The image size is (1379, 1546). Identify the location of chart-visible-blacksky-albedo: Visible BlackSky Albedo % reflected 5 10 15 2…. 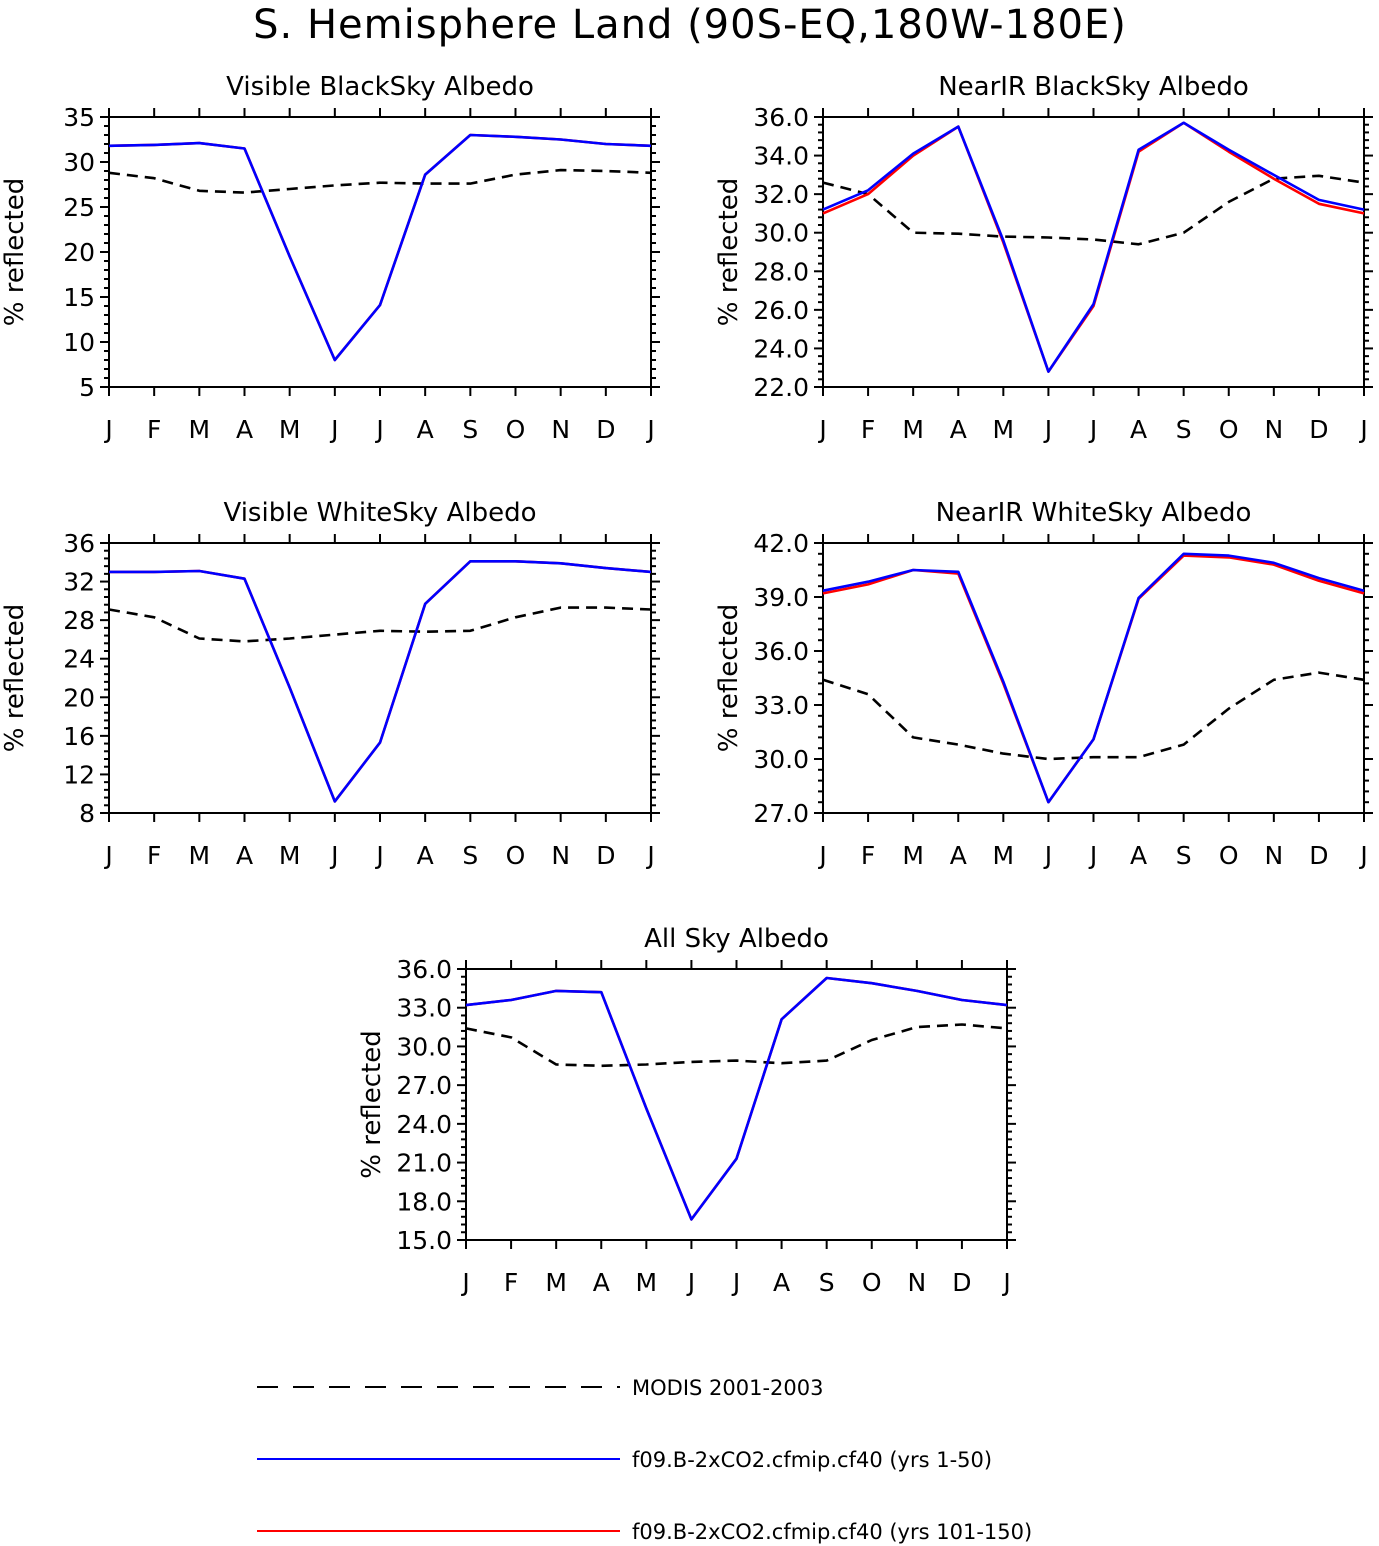
(330, 258).